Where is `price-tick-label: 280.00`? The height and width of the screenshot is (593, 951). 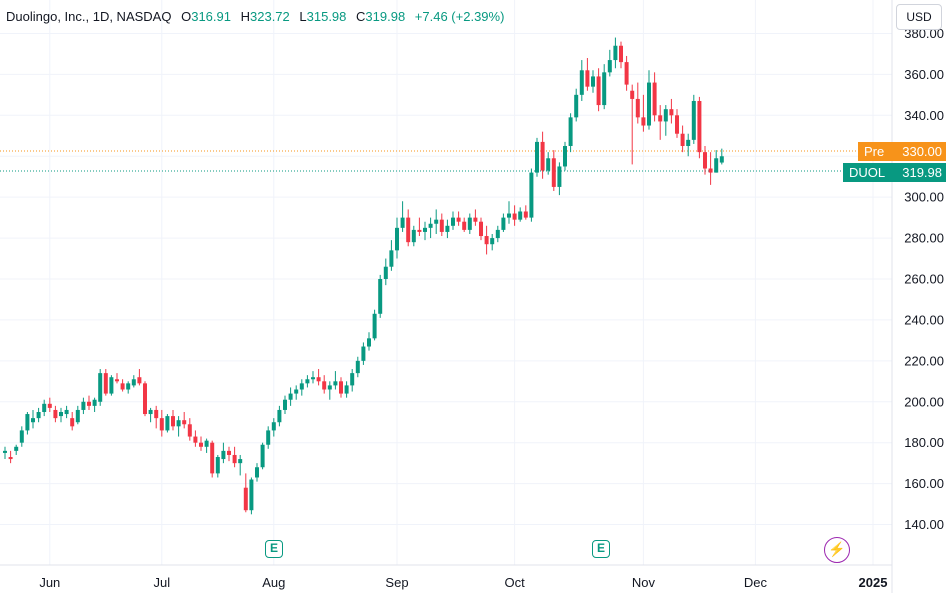 price-tick-label: 280.00 is located at coordinates (924, 238).